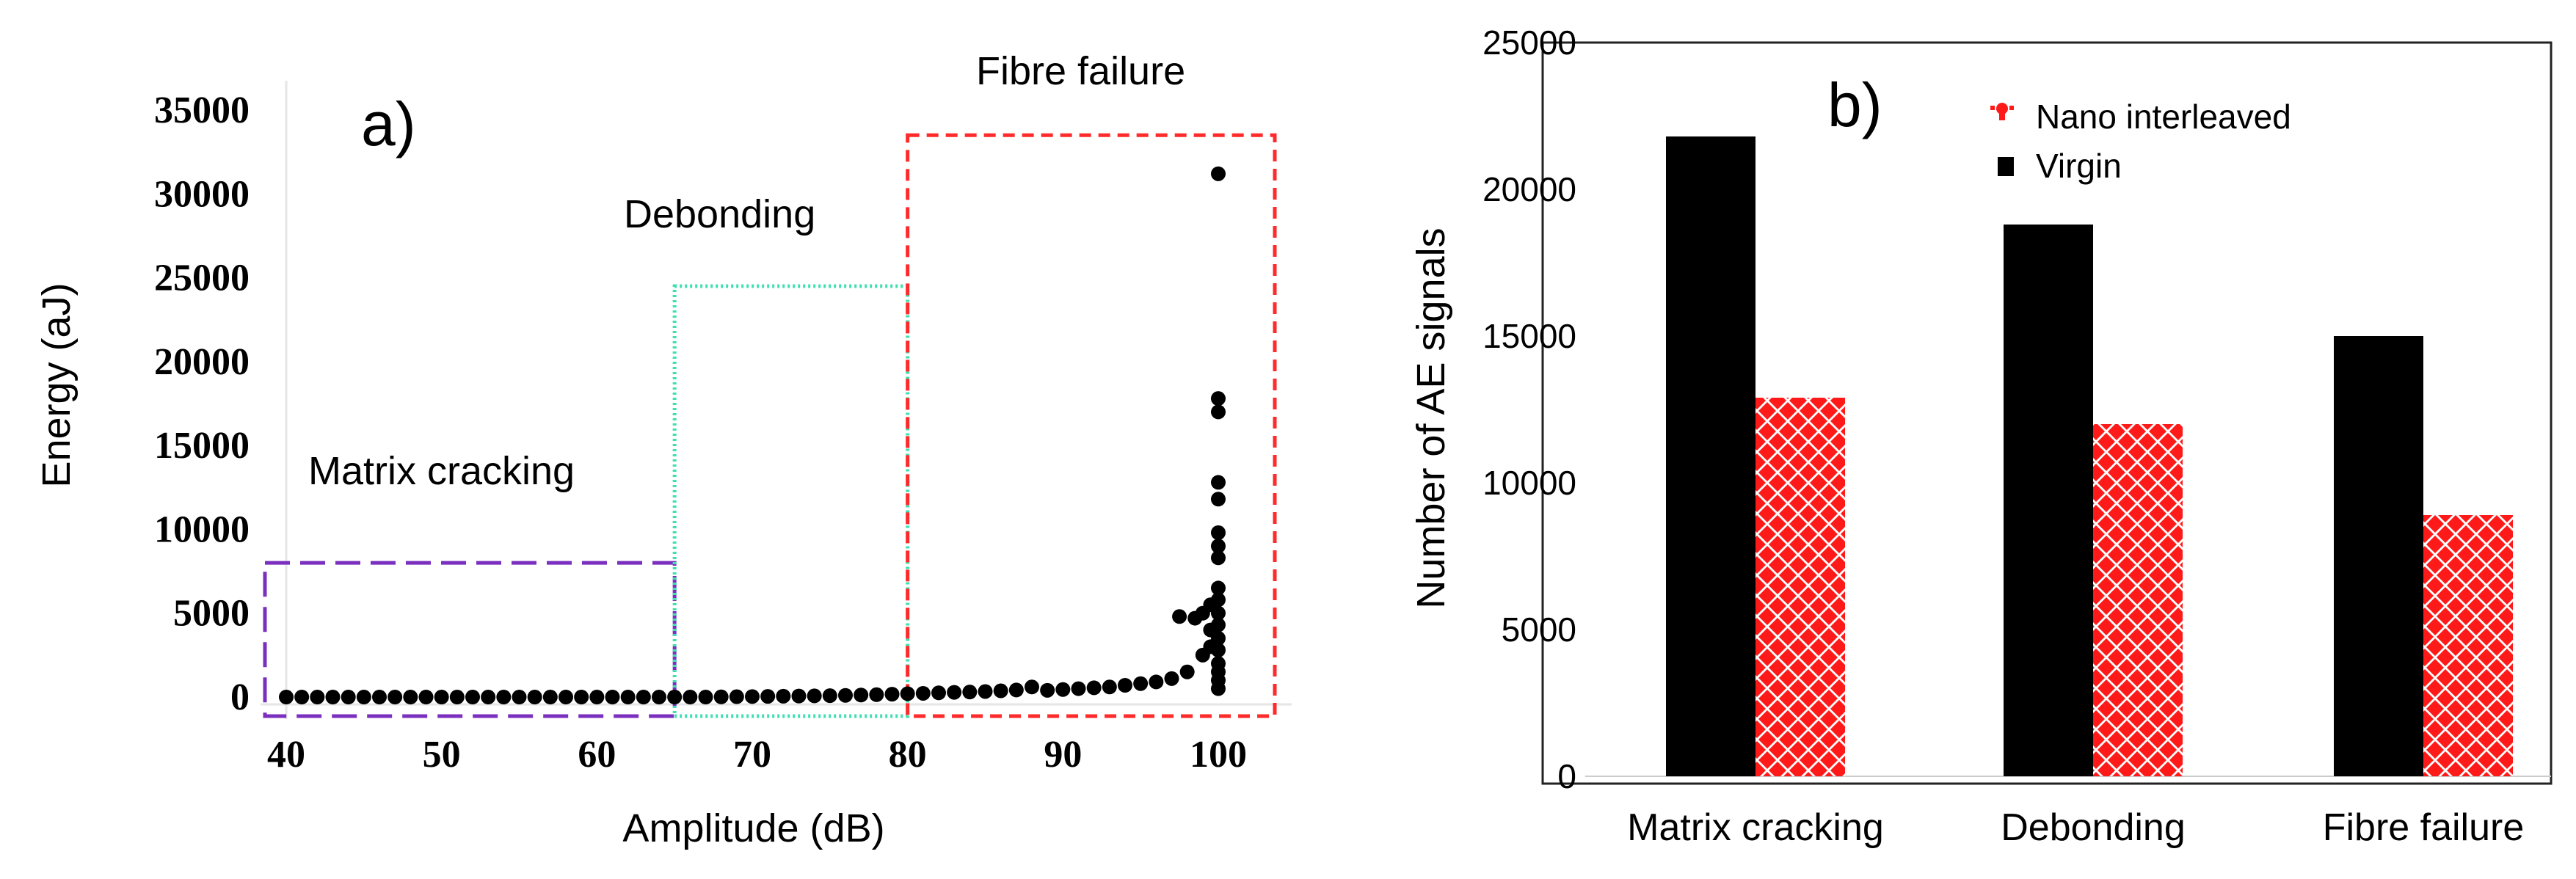 This screenshot has height=879, width=2576. I want to click on legend-virgin-marker, so click(2006, 166).